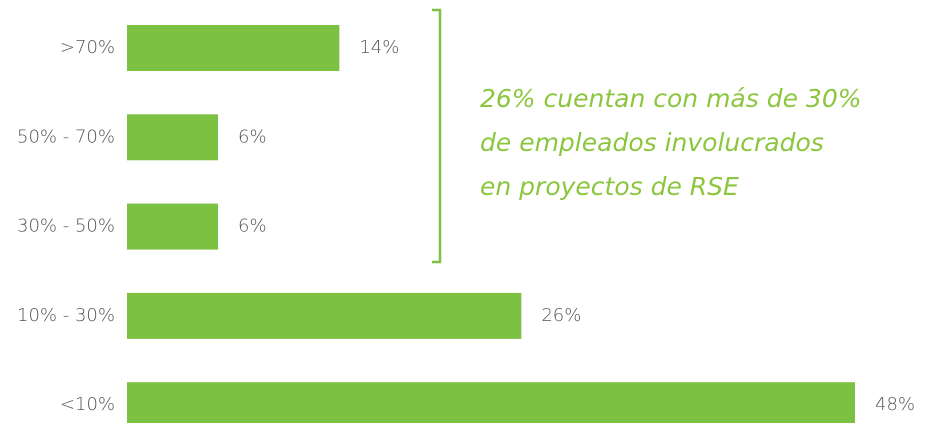 The width and height of the screenshot is (933, 423). What do you see at coordinates (66, 315) in the screenshot?
I see `category-label: 10% - 30%` at bounding box center [66, 315].